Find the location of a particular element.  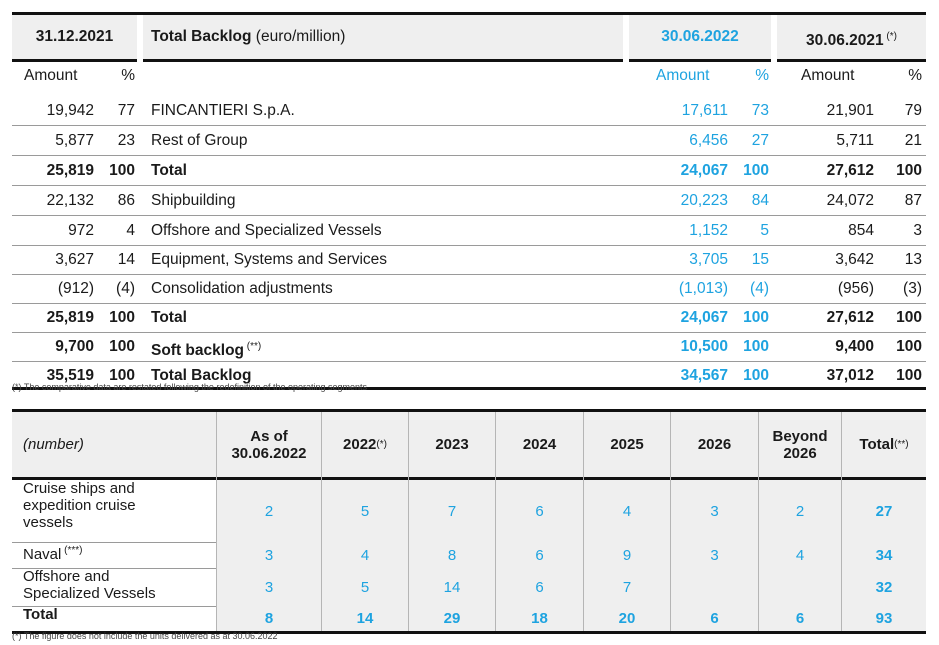

amount-2022-06: 20,223 is located at coordinates (704, 200).